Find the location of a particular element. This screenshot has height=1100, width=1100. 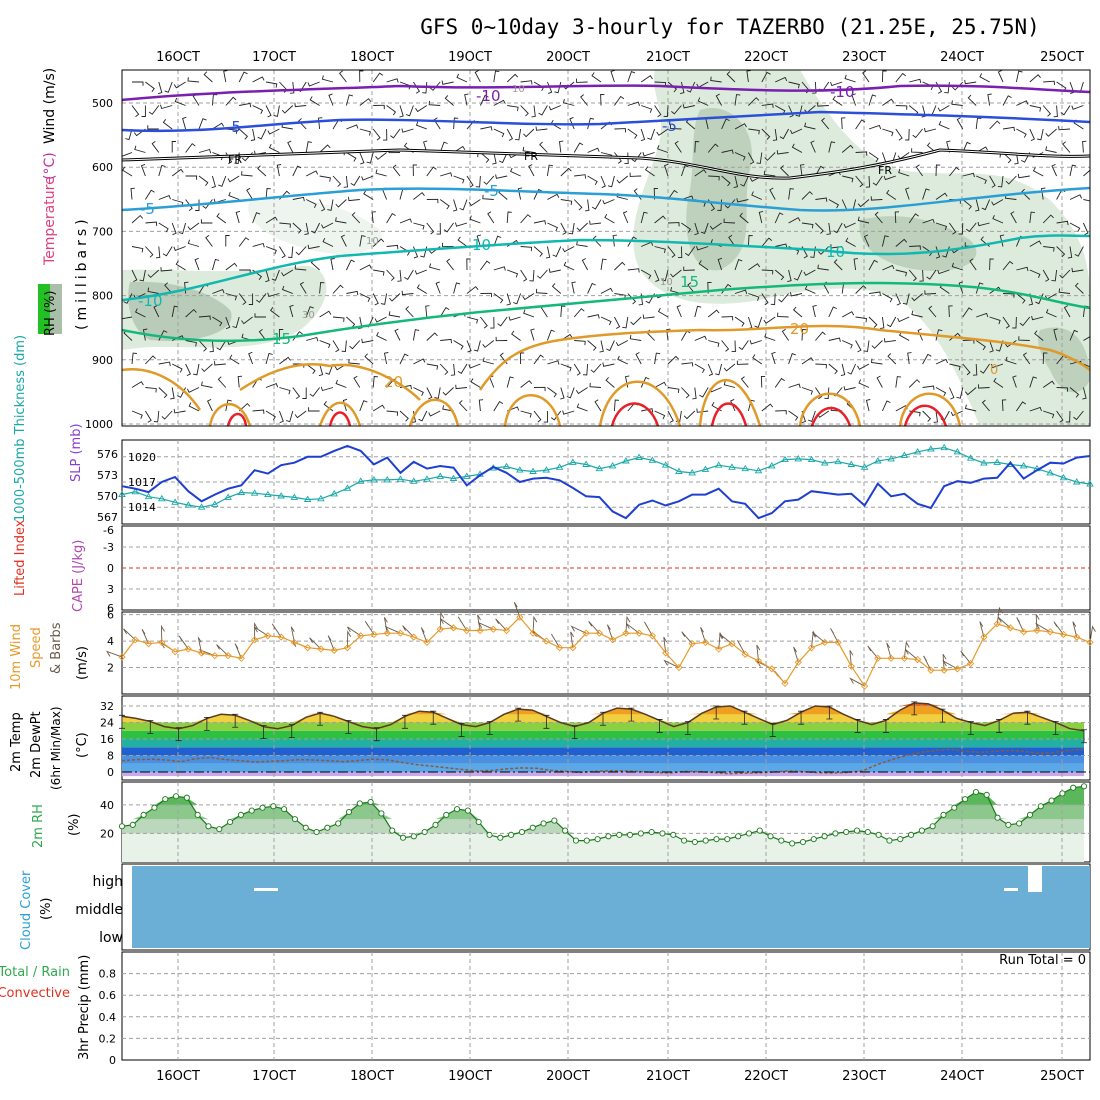

stability-tick: 0 is located at coordinates (110, 568).